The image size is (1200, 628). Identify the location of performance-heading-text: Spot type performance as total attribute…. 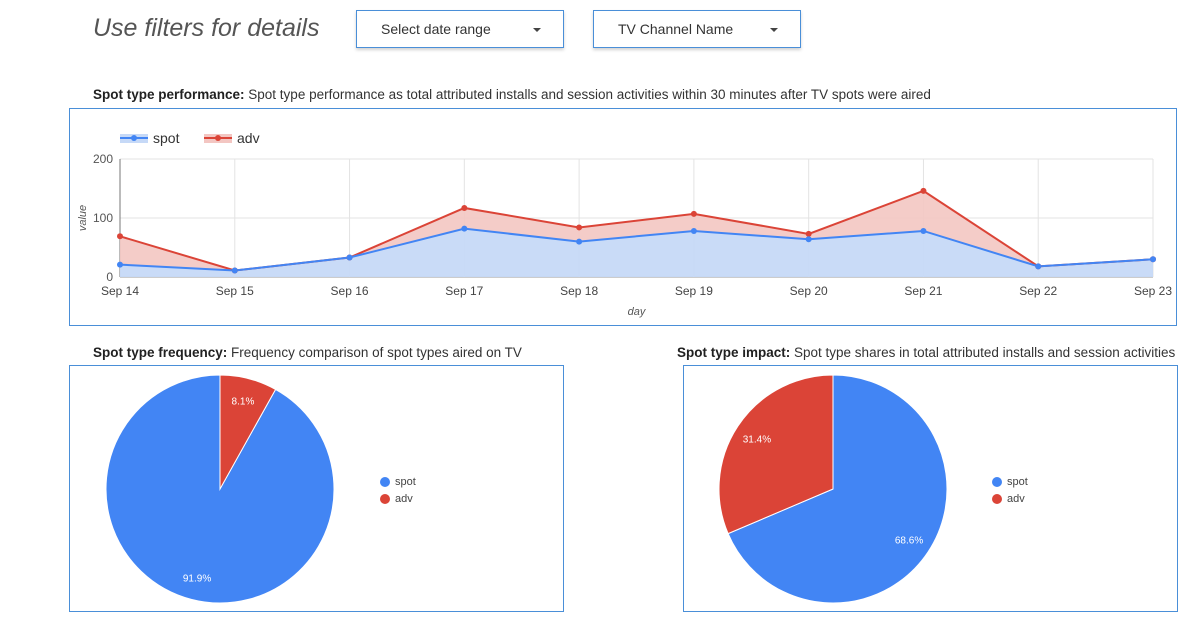
(587, 94).